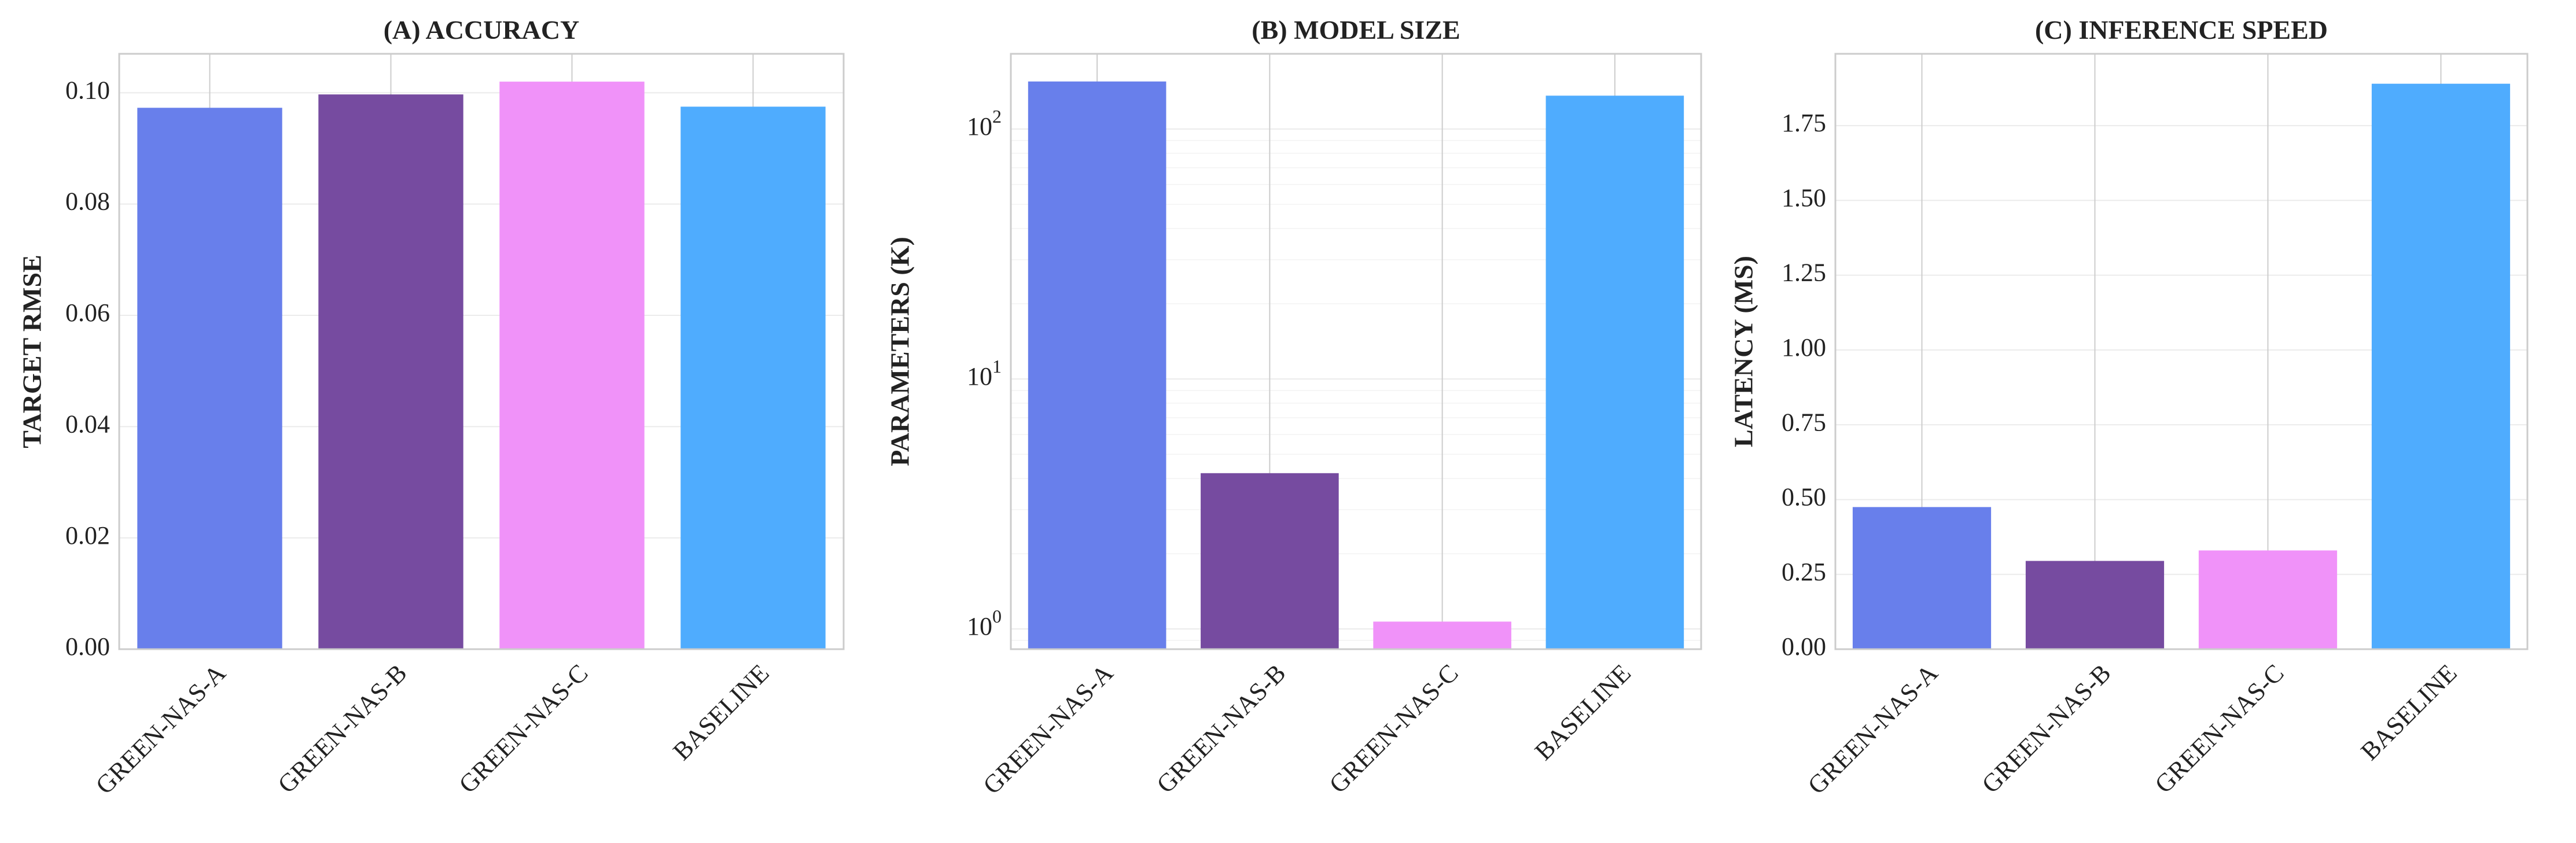 The width and height of the screenshot is (2576, 843). What do you see at coordinates (87, 202) in the screenshot?
I see `y-tick-label: 0.08` at bounding box center [87, 202].